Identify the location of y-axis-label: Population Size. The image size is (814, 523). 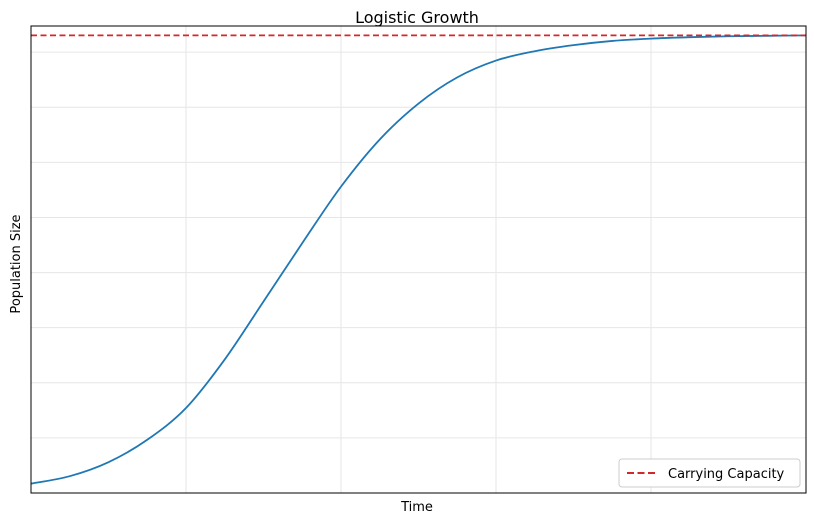
(16, 263).